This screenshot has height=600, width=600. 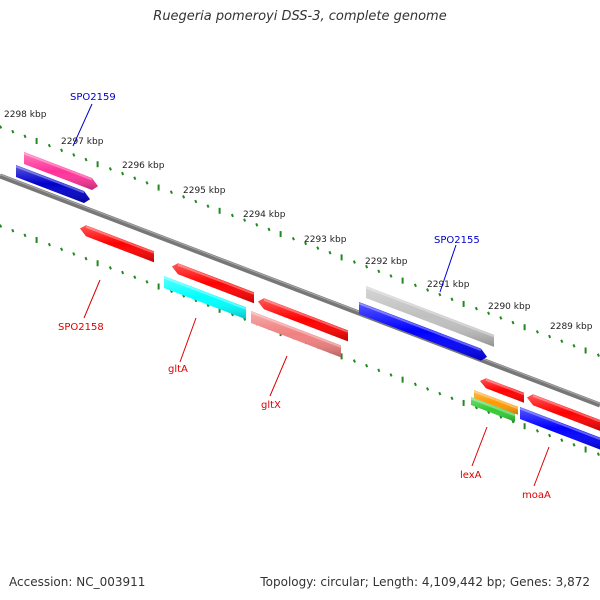 I want to click on map-title: Ruegeria pomeroyi DSS-3, complete genome, so click(x=300, y=16).